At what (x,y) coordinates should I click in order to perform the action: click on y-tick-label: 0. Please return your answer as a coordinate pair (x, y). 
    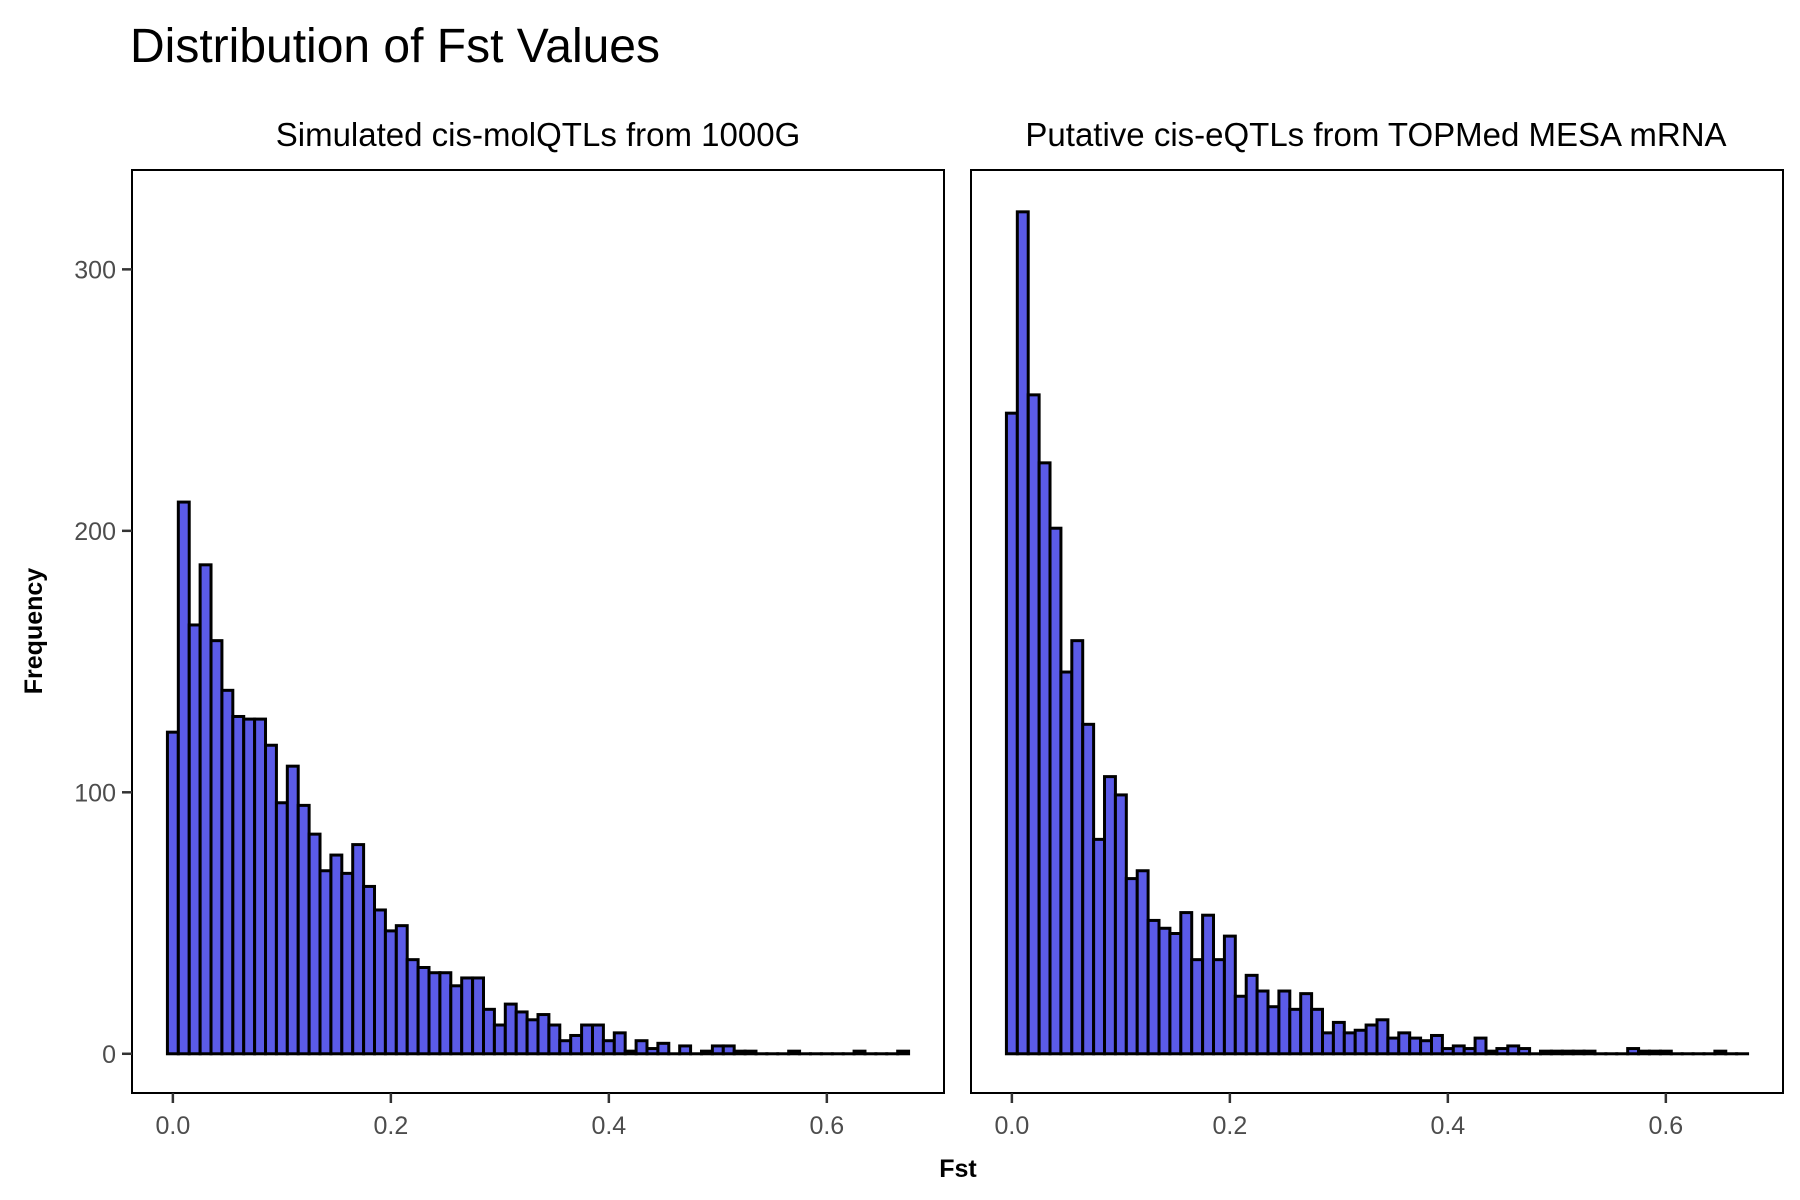
    Looking at the image, I should click on (109, 1055).